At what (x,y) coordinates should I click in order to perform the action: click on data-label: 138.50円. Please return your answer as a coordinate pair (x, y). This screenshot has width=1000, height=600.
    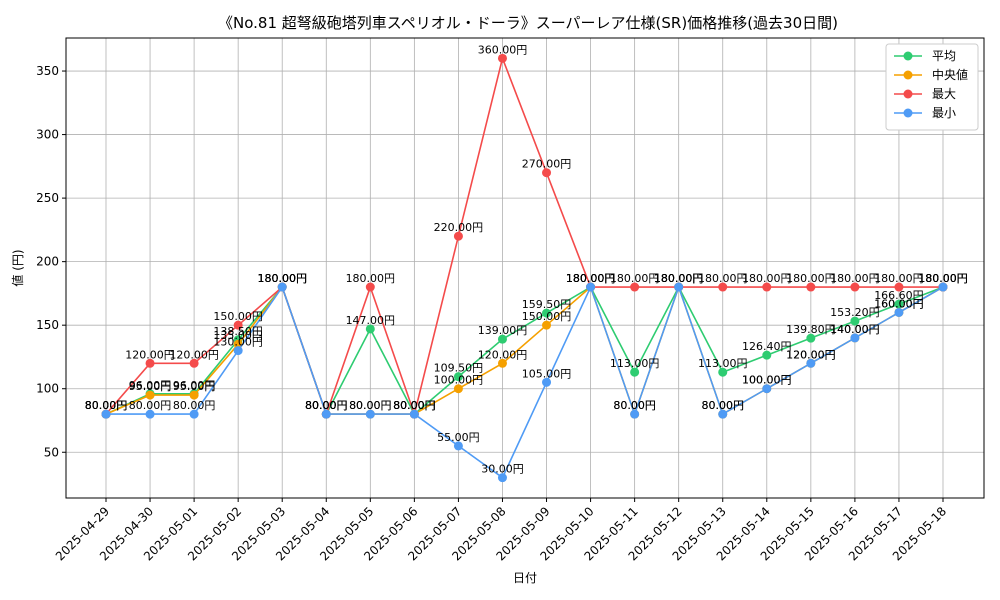
    Looking at the image, I should click on (238, 331).